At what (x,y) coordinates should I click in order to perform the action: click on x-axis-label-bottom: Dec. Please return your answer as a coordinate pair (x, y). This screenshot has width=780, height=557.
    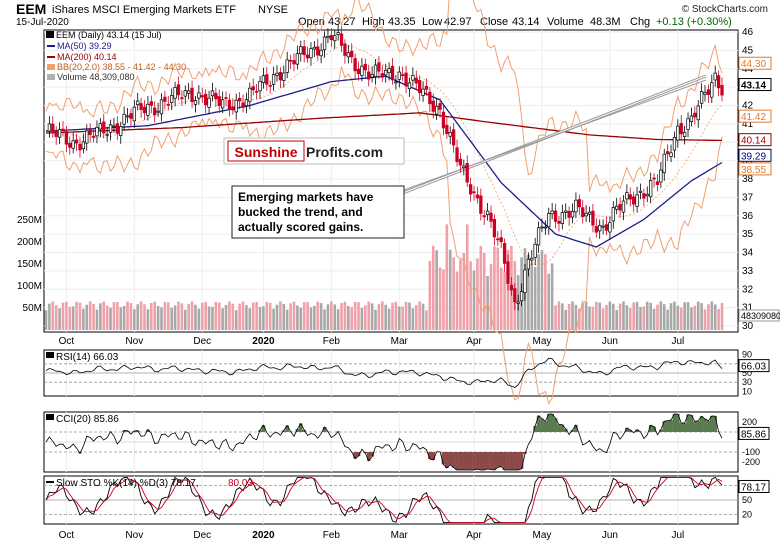
    Looking at the image, I should click on (202, 535).